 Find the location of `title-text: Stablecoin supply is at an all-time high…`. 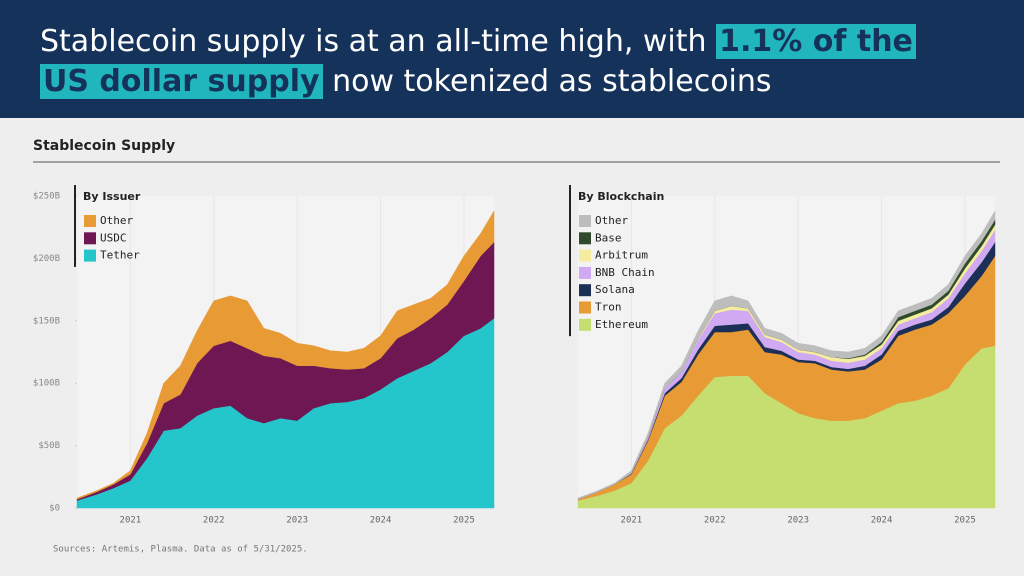

title-text: Stablecoin supply is at an all-time high… is located at coordinates (378, 41).